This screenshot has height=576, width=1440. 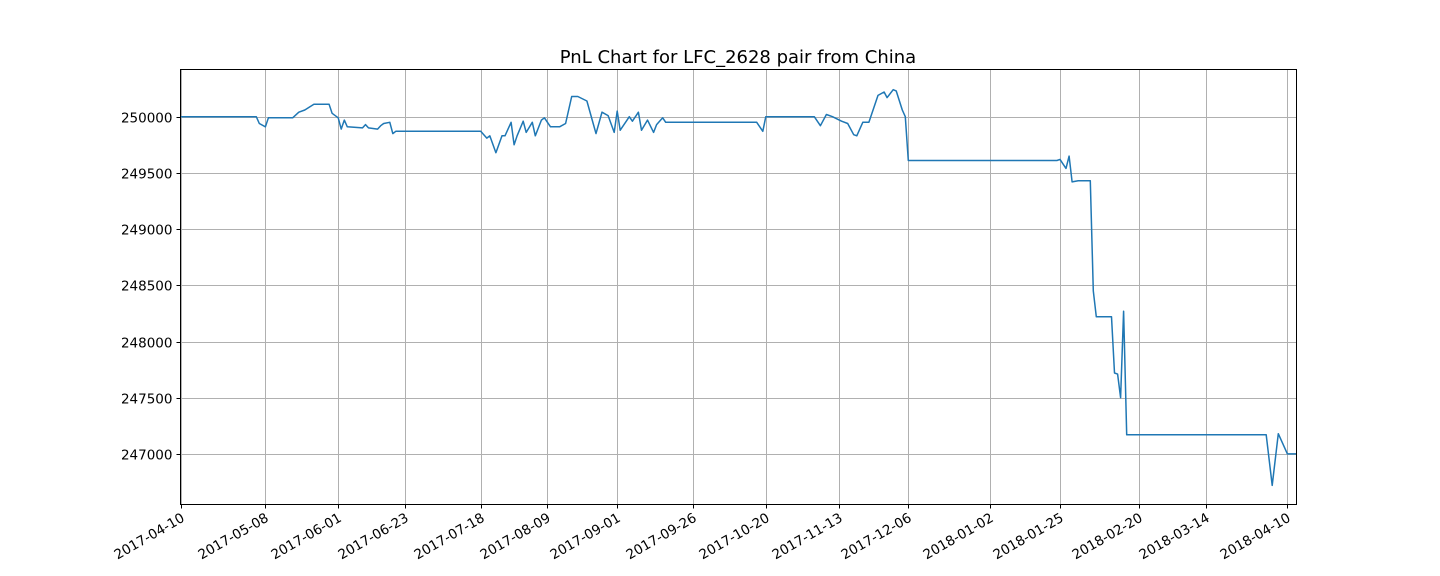 I want to click on y-tick-label: 249500, so click(x=147, y=175).